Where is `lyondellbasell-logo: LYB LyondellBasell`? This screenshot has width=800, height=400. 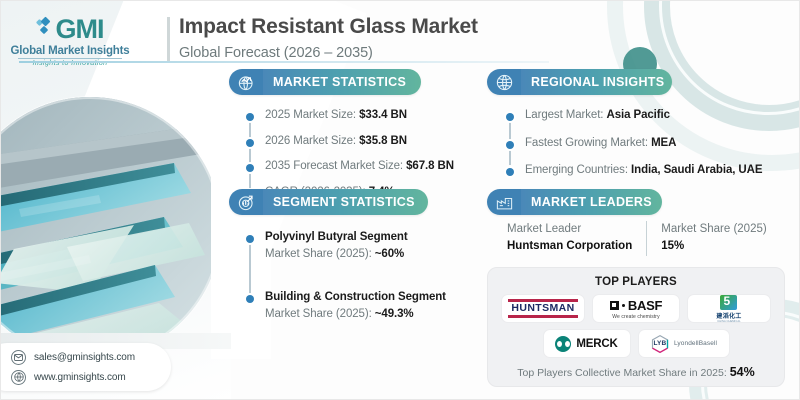
lyondellbasell-logo: LYB LyondellBasell is located at coordinates (683, 343).